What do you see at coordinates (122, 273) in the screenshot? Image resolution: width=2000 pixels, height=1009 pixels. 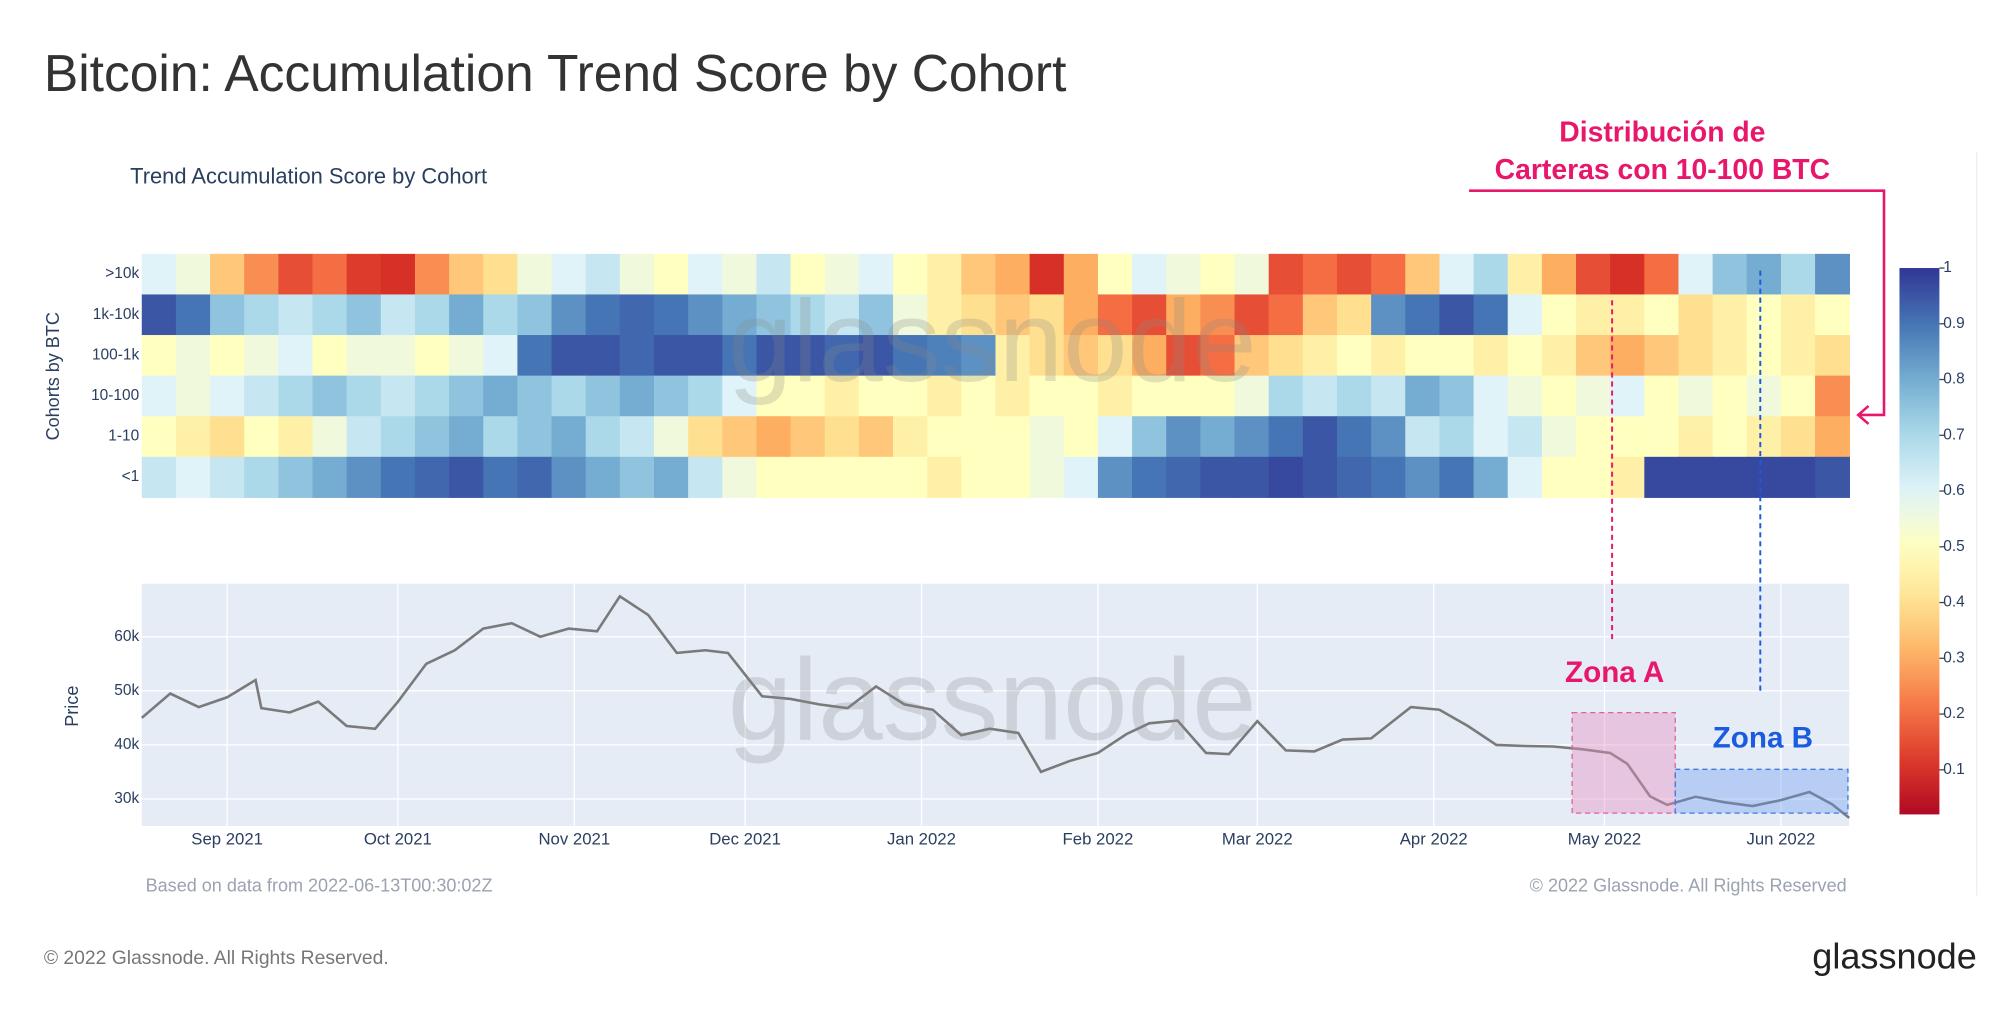 I see `y-tick-label: >10k` at bounding box center [122, 273].